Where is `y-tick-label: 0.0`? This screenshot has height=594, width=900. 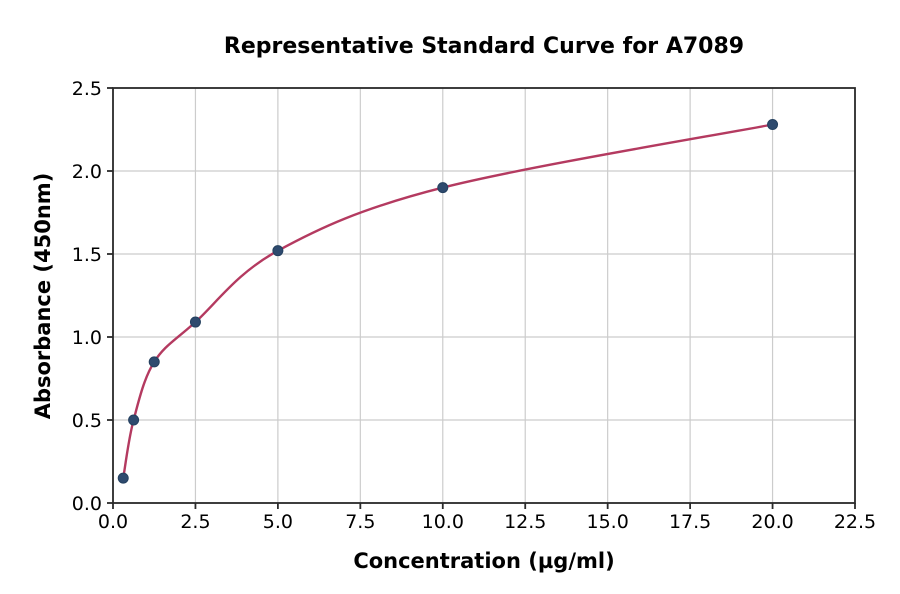
y-tick-label: 0.0 is located at coordinates (87, 504).